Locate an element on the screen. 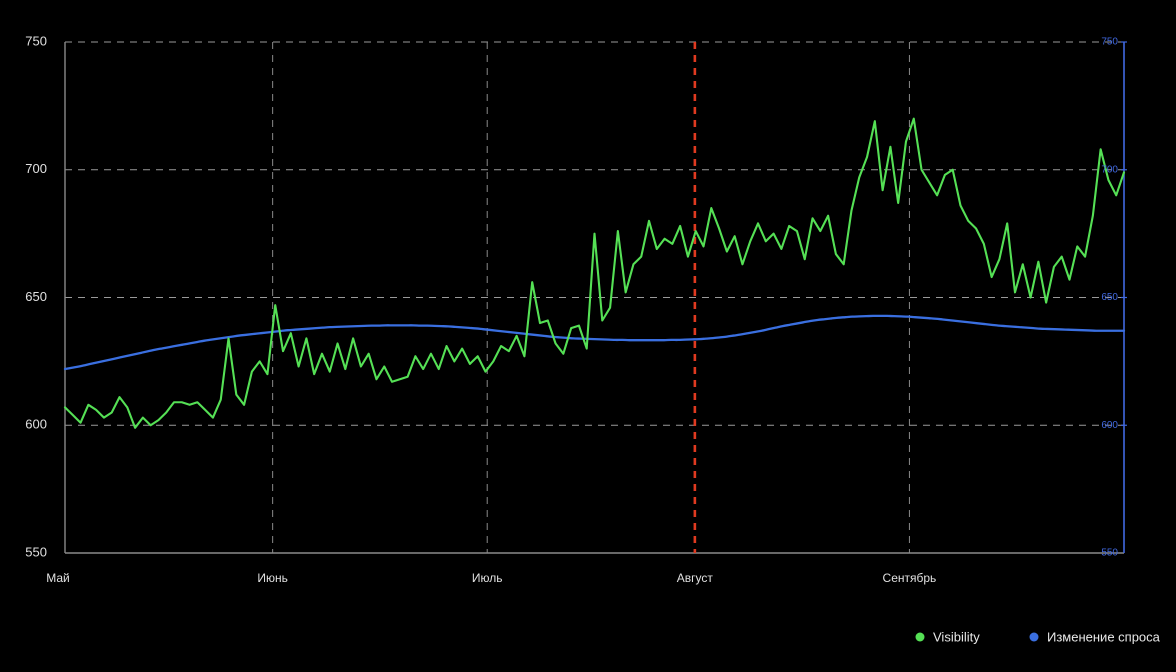  chart-legend: Visibility Изменение спроса is located at coordinates (1038, 636).